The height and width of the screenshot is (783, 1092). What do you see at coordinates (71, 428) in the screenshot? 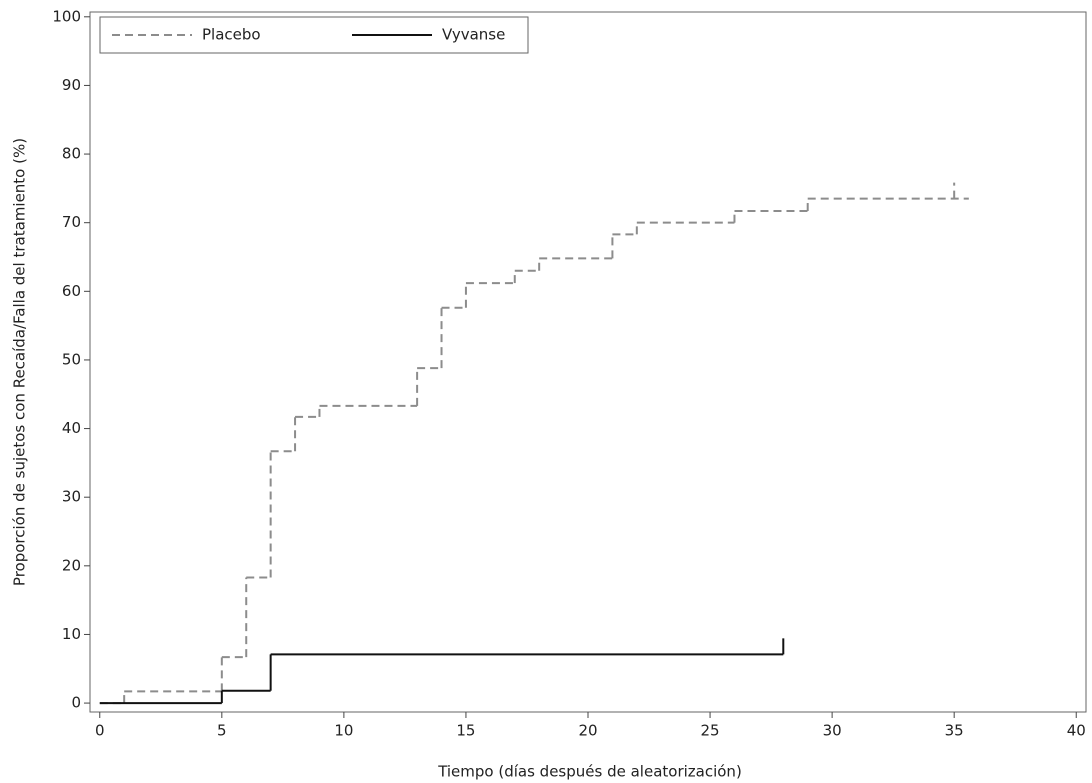
I see `y-tick-label: 40` at bounding box center [71, 428].